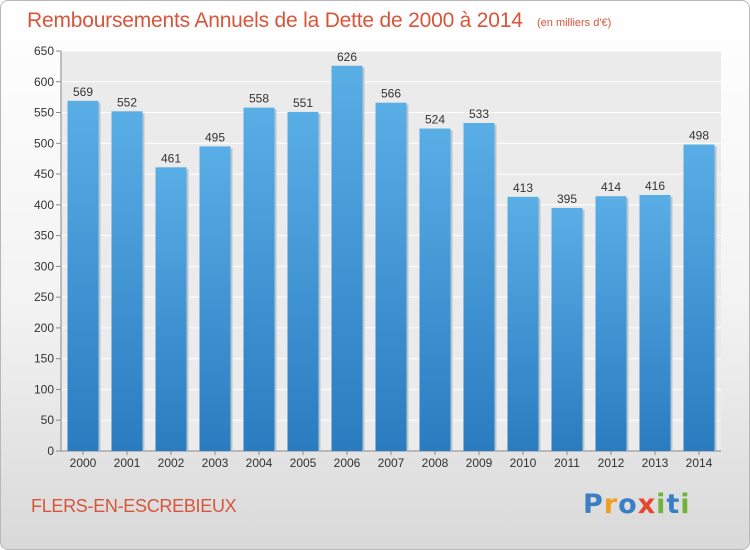 The width and height of the screenshot is (750, 550). Describe the element at coordinates (391, 463) in the screenshot. I see `x-tick-label: 2007` at that location.